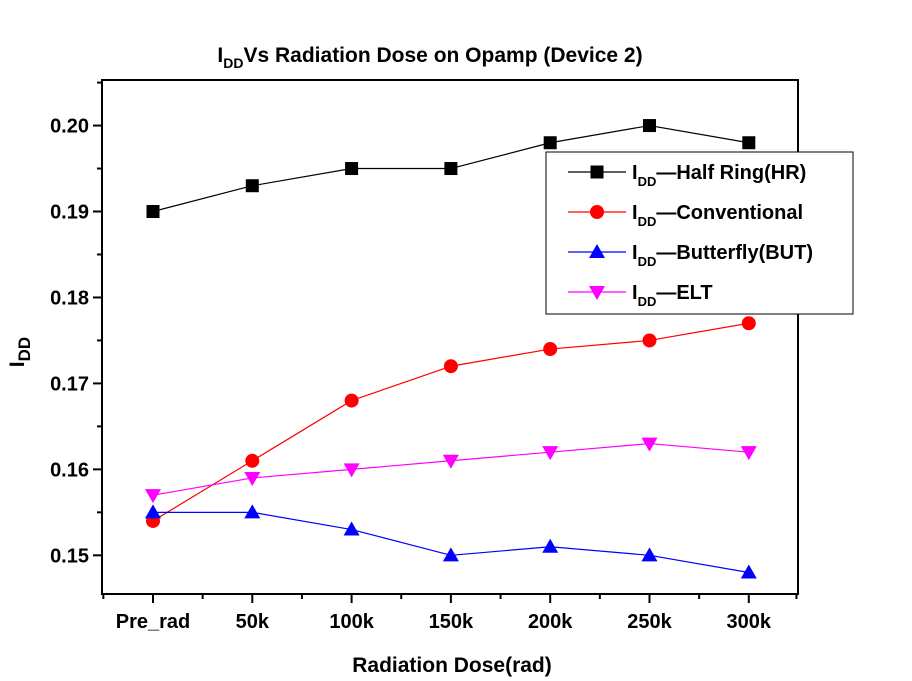  Describe the element at coordinates (153, 622) in the screenshot. I see `x-tick-label: Pre_rad` at that location.